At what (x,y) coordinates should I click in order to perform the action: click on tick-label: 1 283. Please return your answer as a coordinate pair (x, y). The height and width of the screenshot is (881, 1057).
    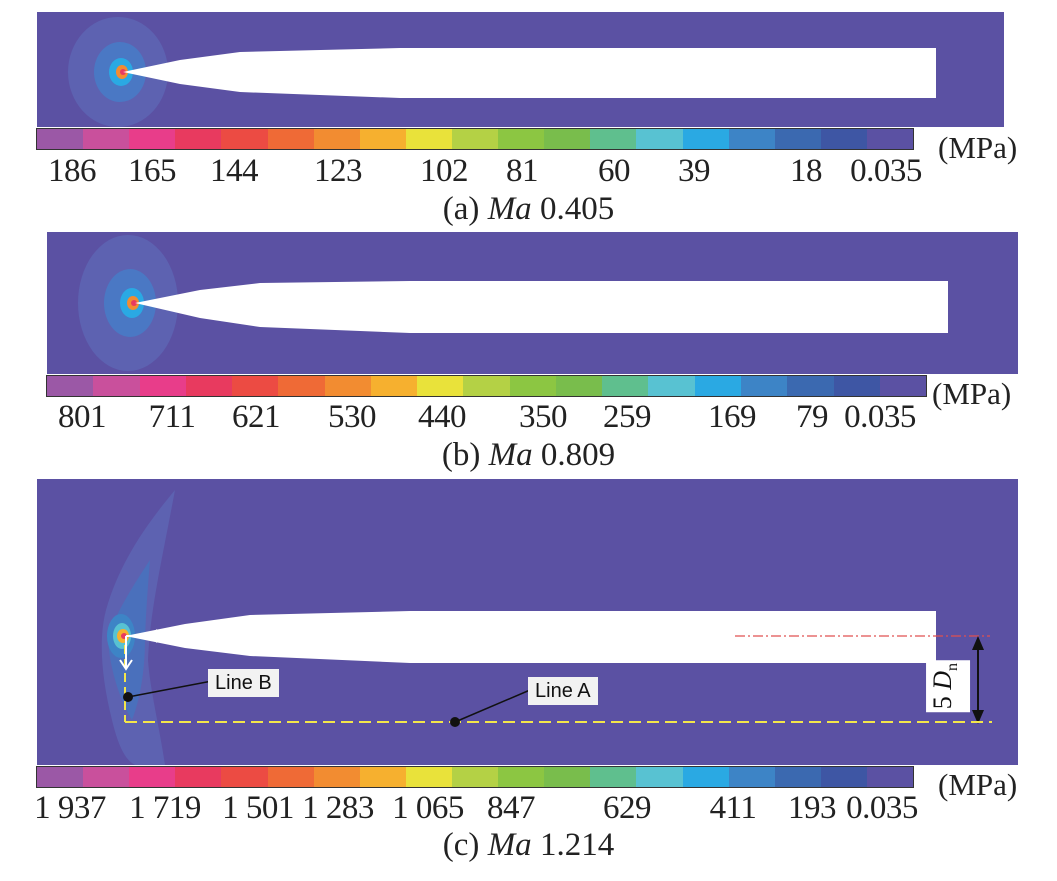
    Looking at the image, I should click on (338, 808).